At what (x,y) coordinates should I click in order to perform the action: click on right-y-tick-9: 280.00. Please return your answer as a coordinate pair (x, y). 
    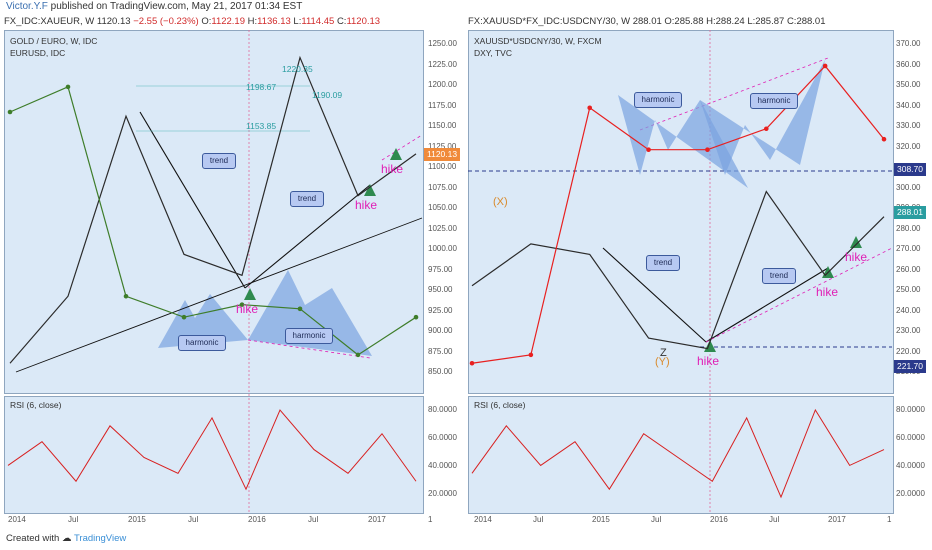
    Looking at the image, I should click on (908, 228).